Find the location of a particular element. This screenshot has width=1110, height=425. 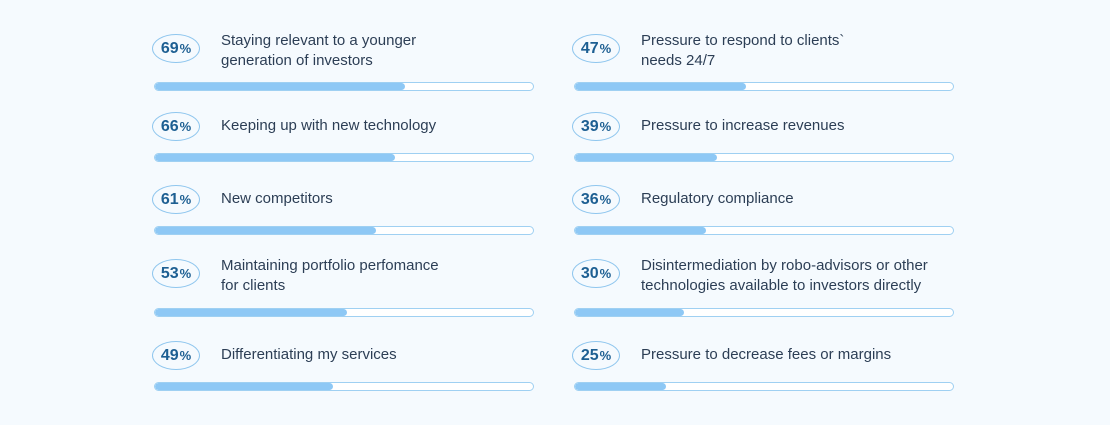

chart-item: 25% Pressure to decrease fees or margins is located at coordinates (772, 371).